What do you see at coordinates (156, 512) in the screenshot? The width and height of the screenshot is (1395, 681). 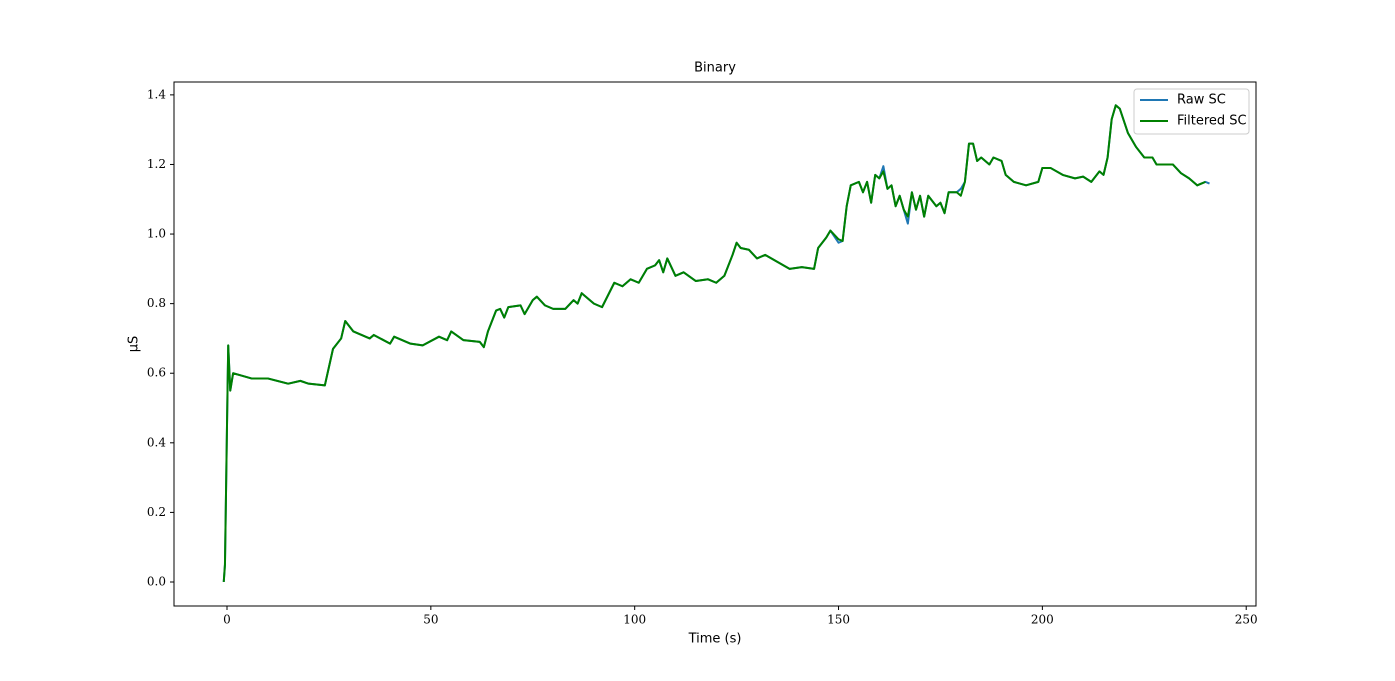 I see `y-tick-label: 0.2` at bounding box center [156, 512].